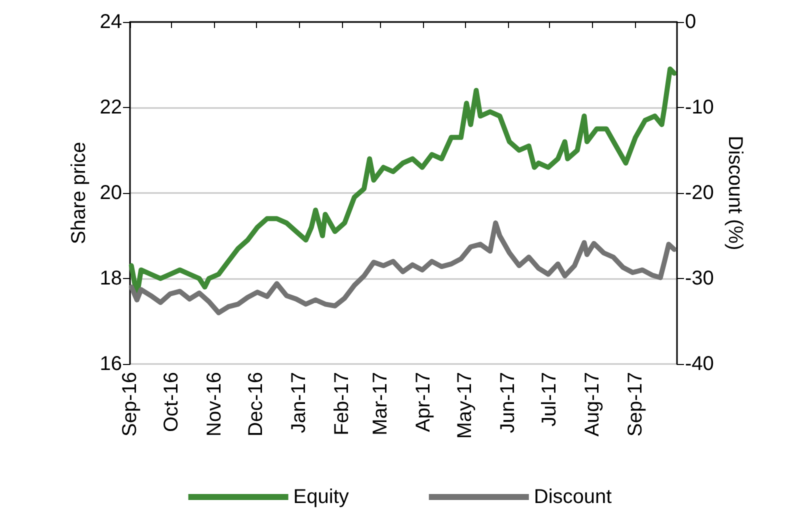 Image resolution: width=800 pixels, height=518 pixels. Describe the element at coordinates (573, 497) in the screenshot. I see `legend-label: Discount` at that location.